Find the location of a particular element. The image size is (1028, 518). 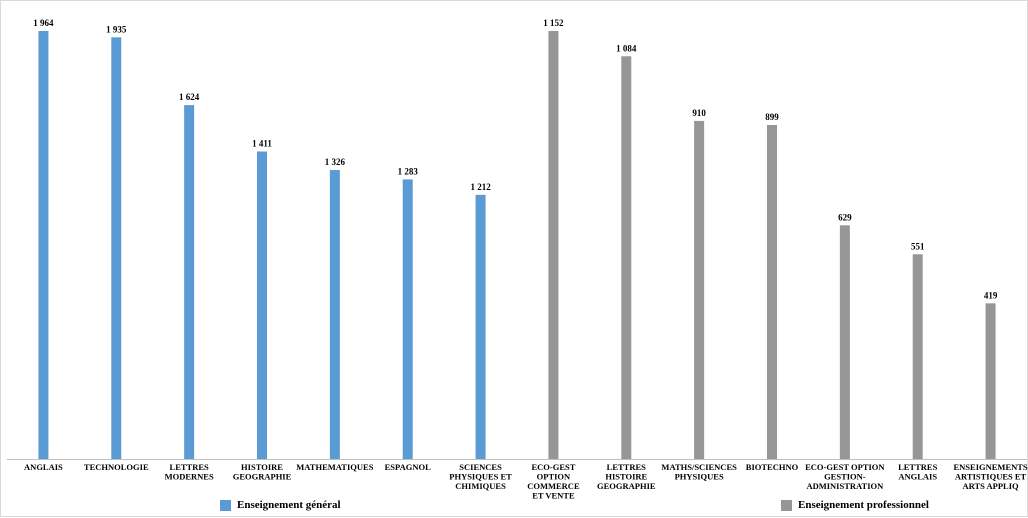

data-label: 910 is located at coordinates (699, 113).